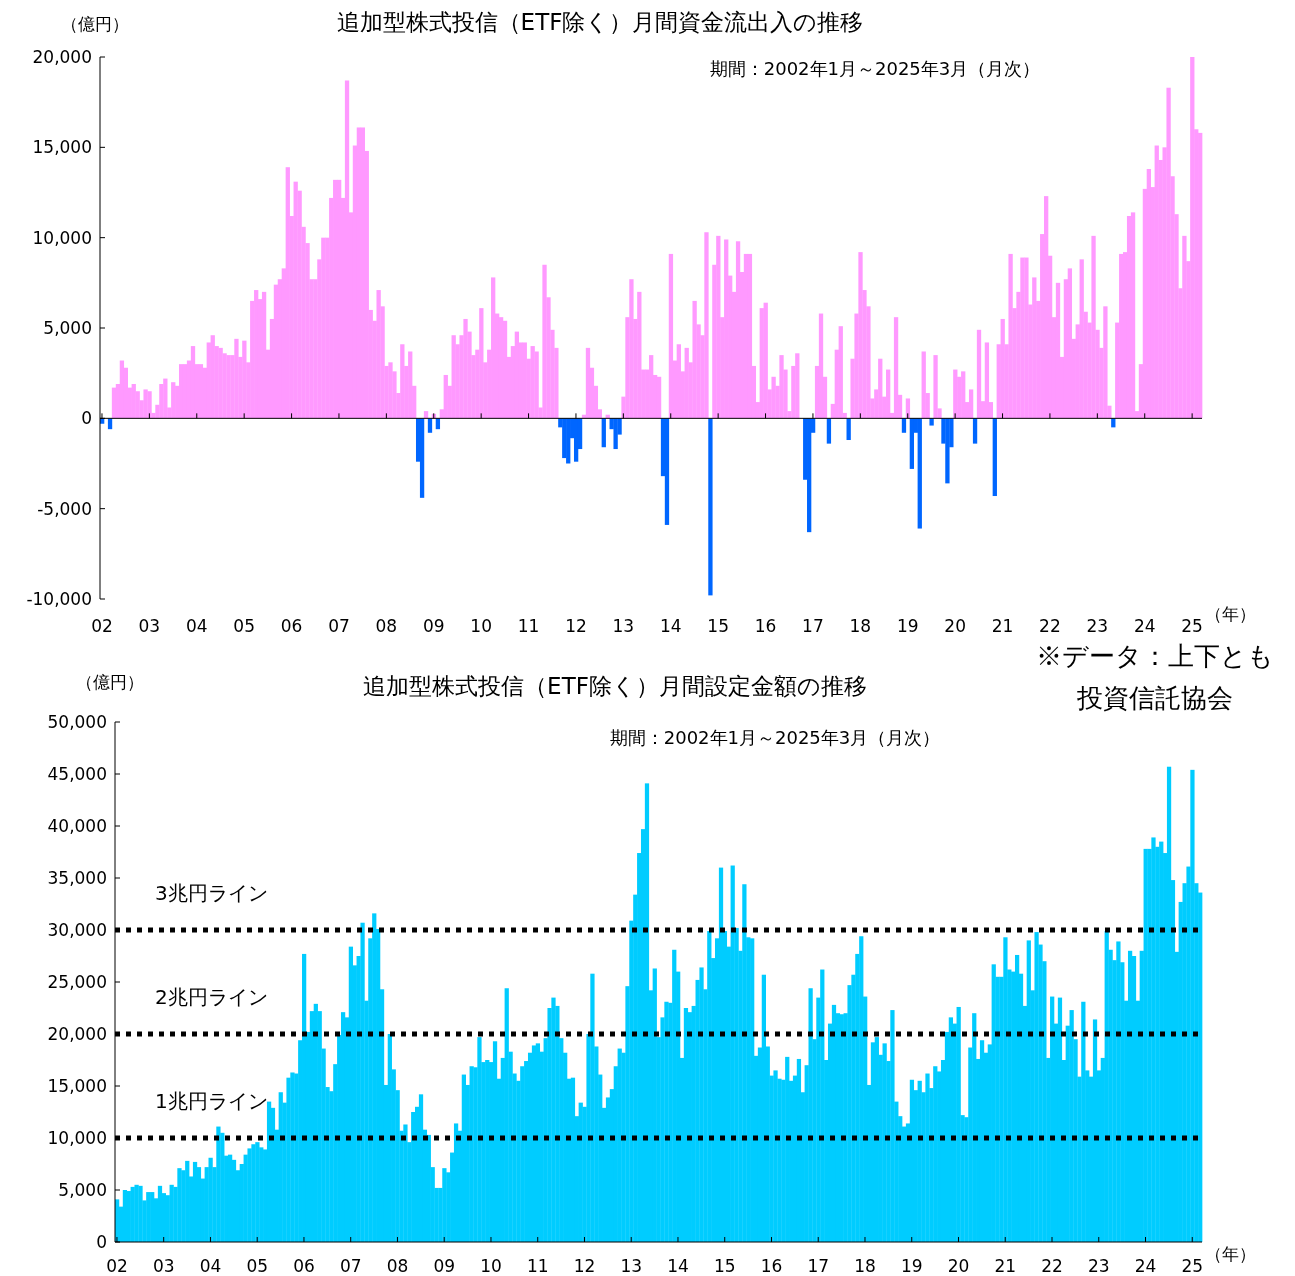 This screenshot has height=1276, width=1295. Describe the element at coordinates (386, 626) in the screenshot. I see `x-tick-label: 08` at that location.